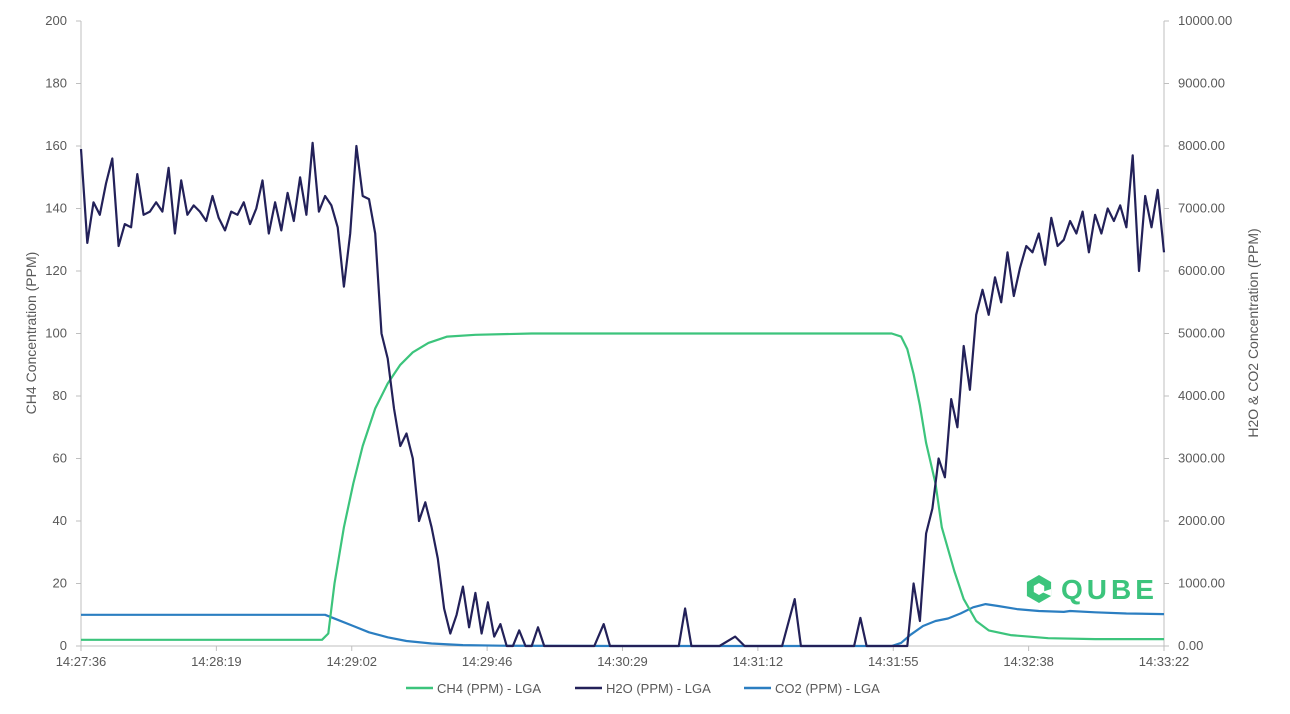 This screenshot has height=714, width=1290. What do you see at coordinates (60, 458) in the screenshot?
I see `left-tick-label: 60` at bounding box center [60, 458].